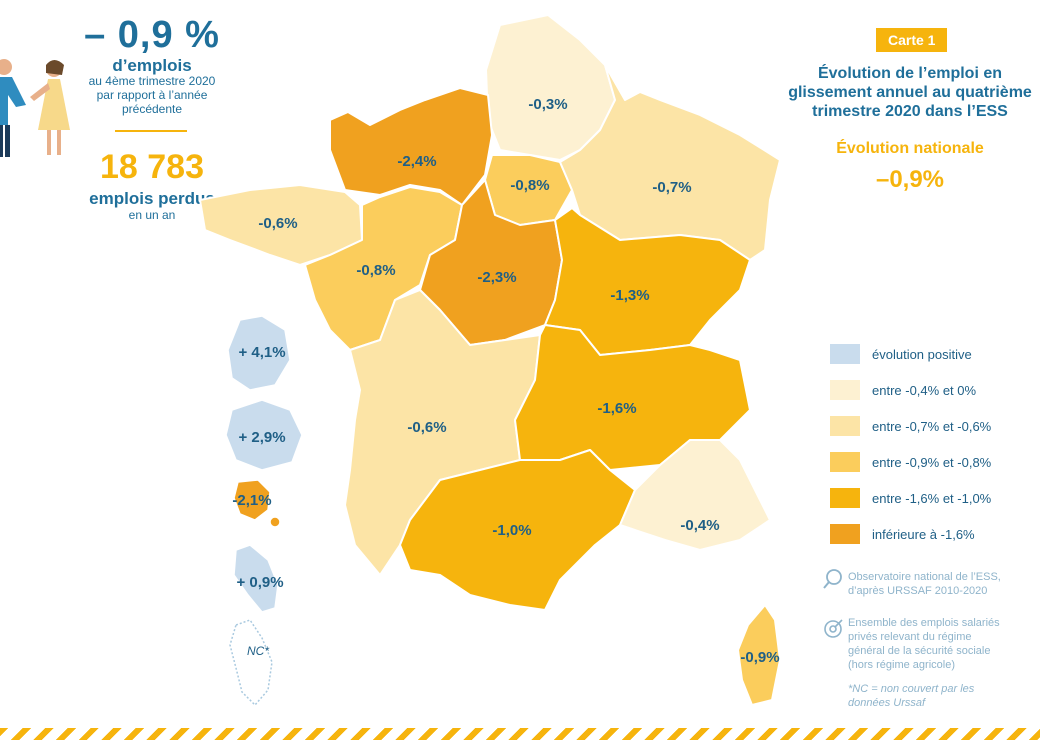 The width and height of the screenshot is (1040, 740). What do you see at coordinates (35, 108) in the screenshot?
I see `people-illustration` at bounding box center [35, 108].